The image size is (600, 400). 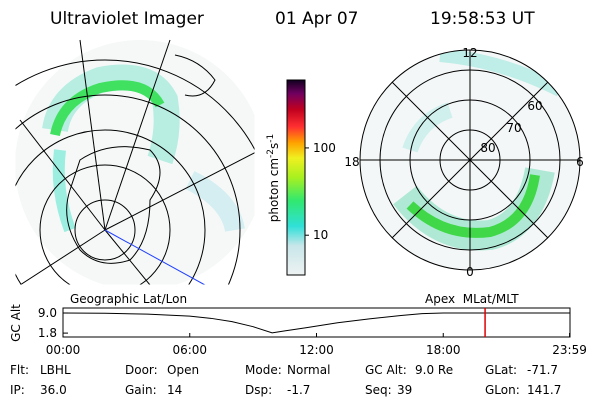 What do you see at coordinates (308, 370) in the screenshot?
I see `info-value: Normal` at bounding box center [308, 370].